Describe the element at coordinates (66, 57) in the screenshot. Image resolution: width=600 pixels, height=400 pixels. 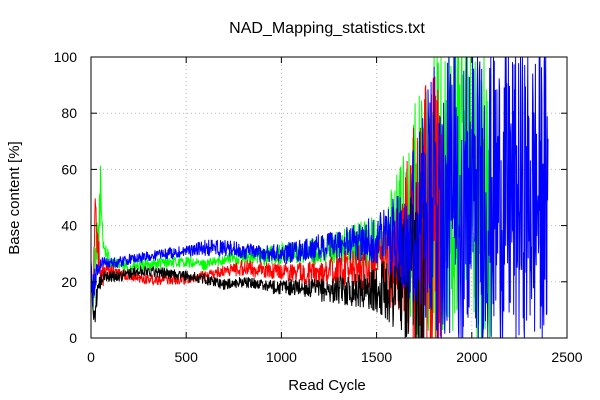
I see `y-tick-label: 100` at that location.